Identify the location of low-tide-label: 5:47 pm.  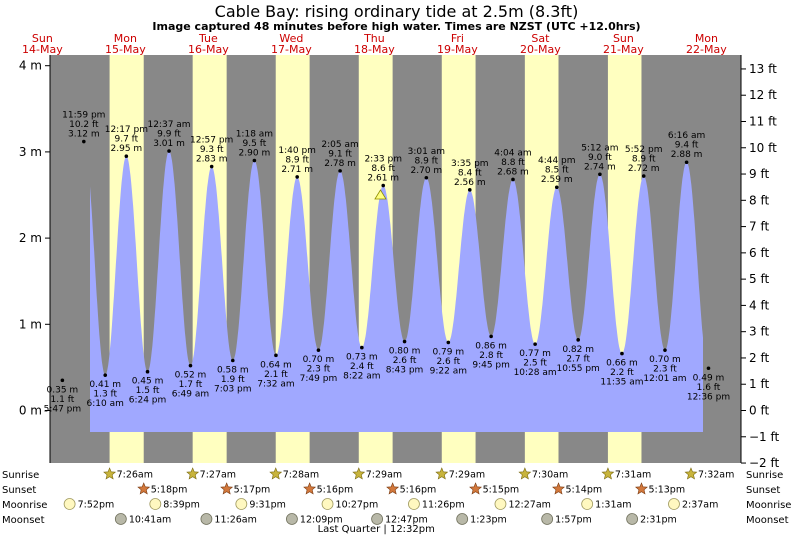
(63, 409).